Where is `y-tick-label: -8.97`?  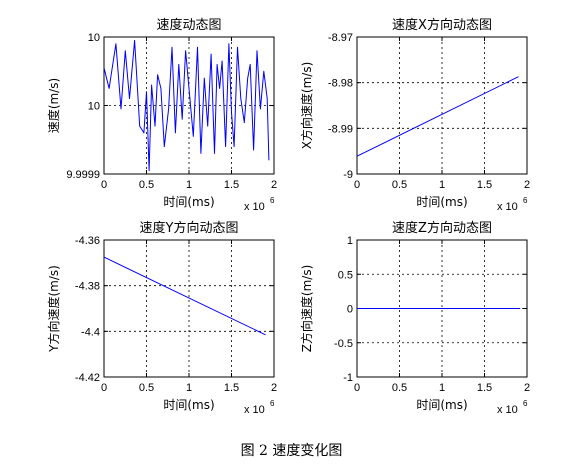
y-tick-label: -8.97 is located at coordinates (340, 38).